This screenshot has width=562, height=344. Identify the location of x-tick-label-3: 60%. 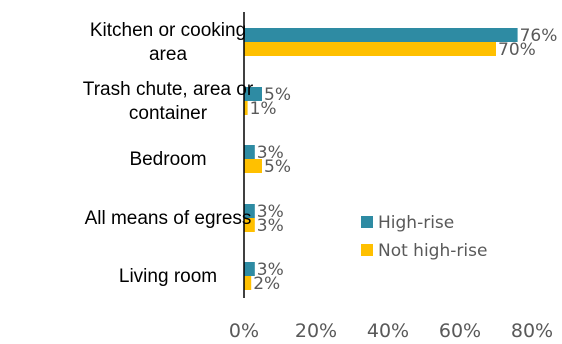
(460, 331).